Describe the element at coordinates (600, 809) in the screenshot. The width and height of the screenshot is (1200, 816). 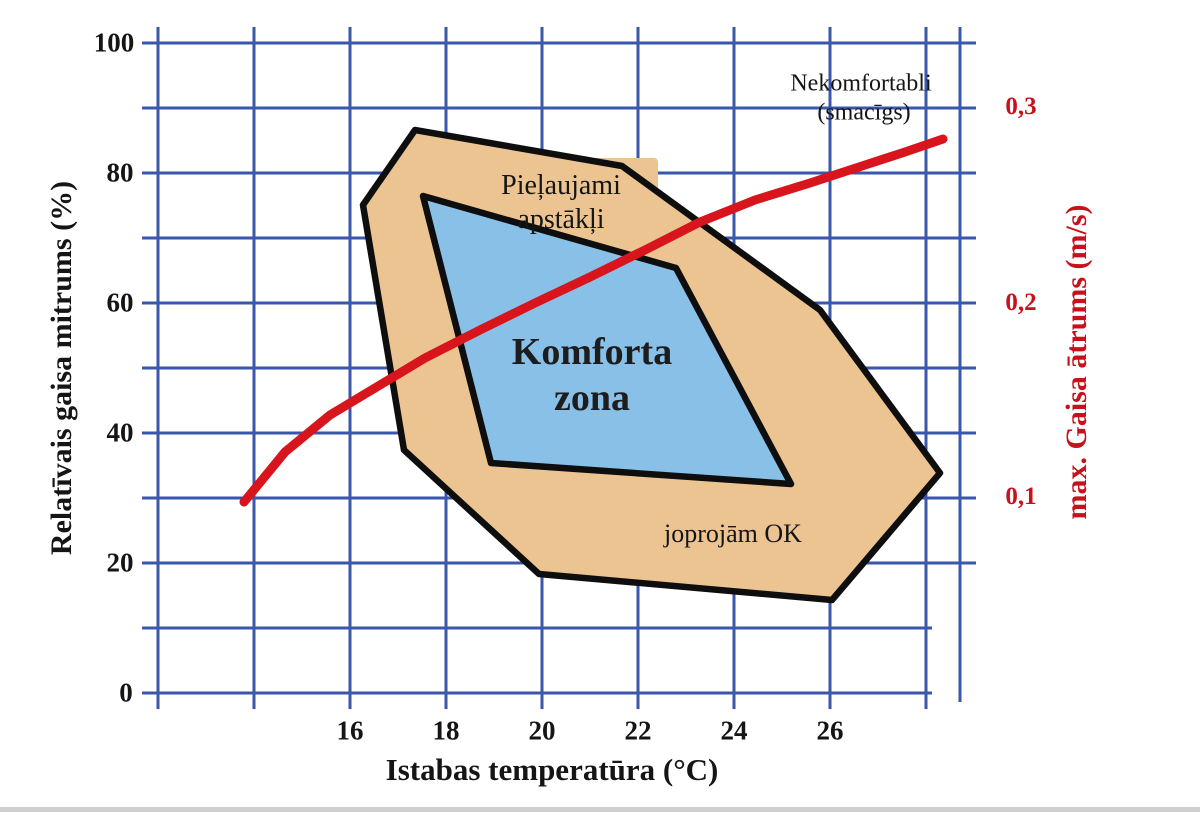
I see `scan-artifact-line` at that location.